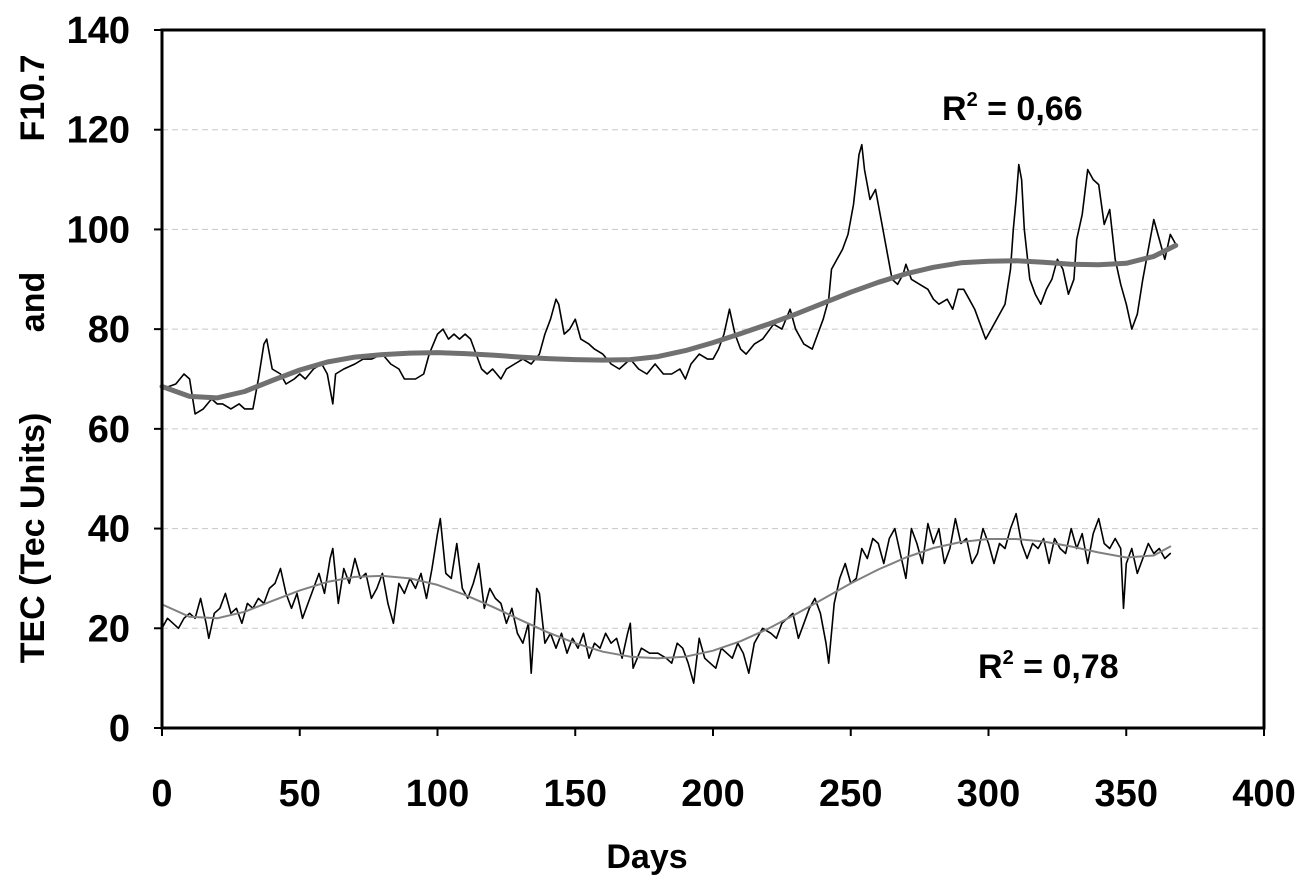 The image size is (1301, 877). What do you see at coordinates (646, 857) in the screenshot?
I see `x-axis-title: Days` at bounding box center [646, 857].